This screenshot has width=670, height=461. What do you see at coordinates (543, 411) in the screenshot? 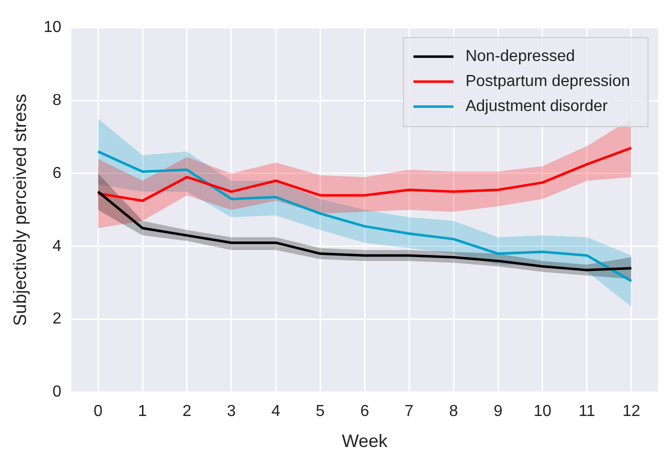
I see `x-tick-label: 10` at bounding box center [543, 411].